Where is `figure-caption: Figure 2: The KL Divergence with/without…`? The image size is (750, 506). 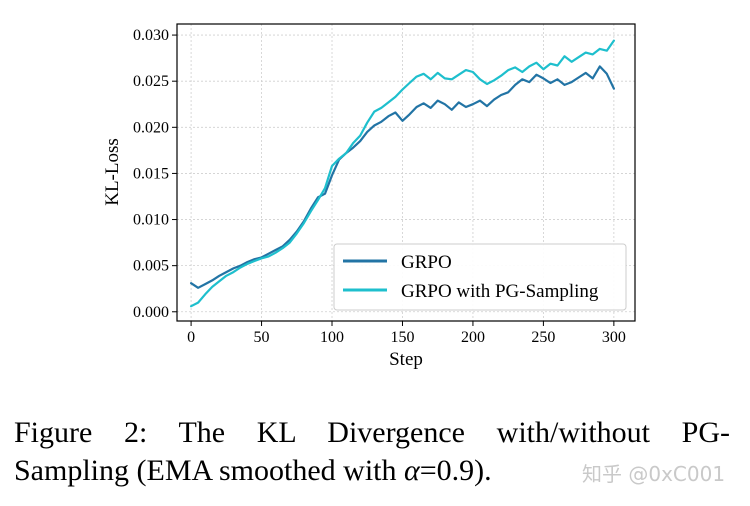
figure-caption: Figure 2: The KL Divergence with/without… is located at coordinates (372, 452).